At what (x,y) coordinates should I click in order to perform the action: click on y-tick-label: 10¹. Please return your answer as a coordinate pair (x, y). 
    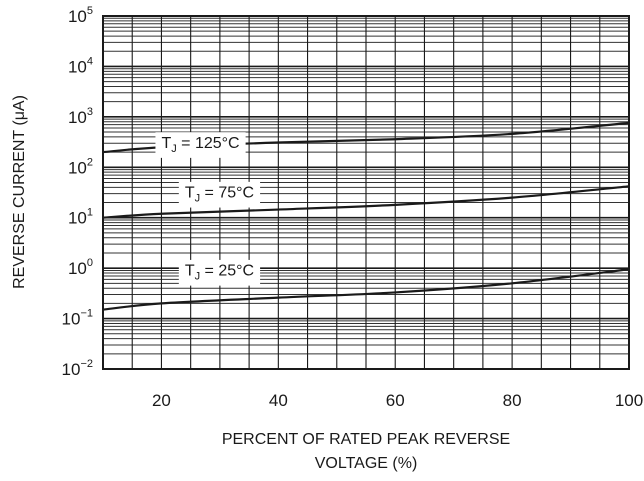
    Looking at the image, I should click on (80, 217).